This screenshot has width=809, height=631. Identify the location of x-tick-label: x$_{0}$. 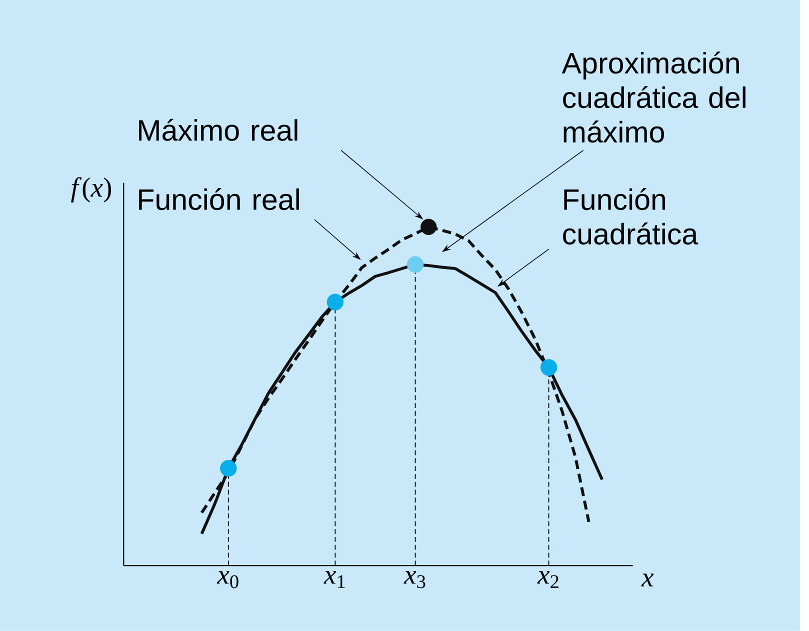
(227, 579).